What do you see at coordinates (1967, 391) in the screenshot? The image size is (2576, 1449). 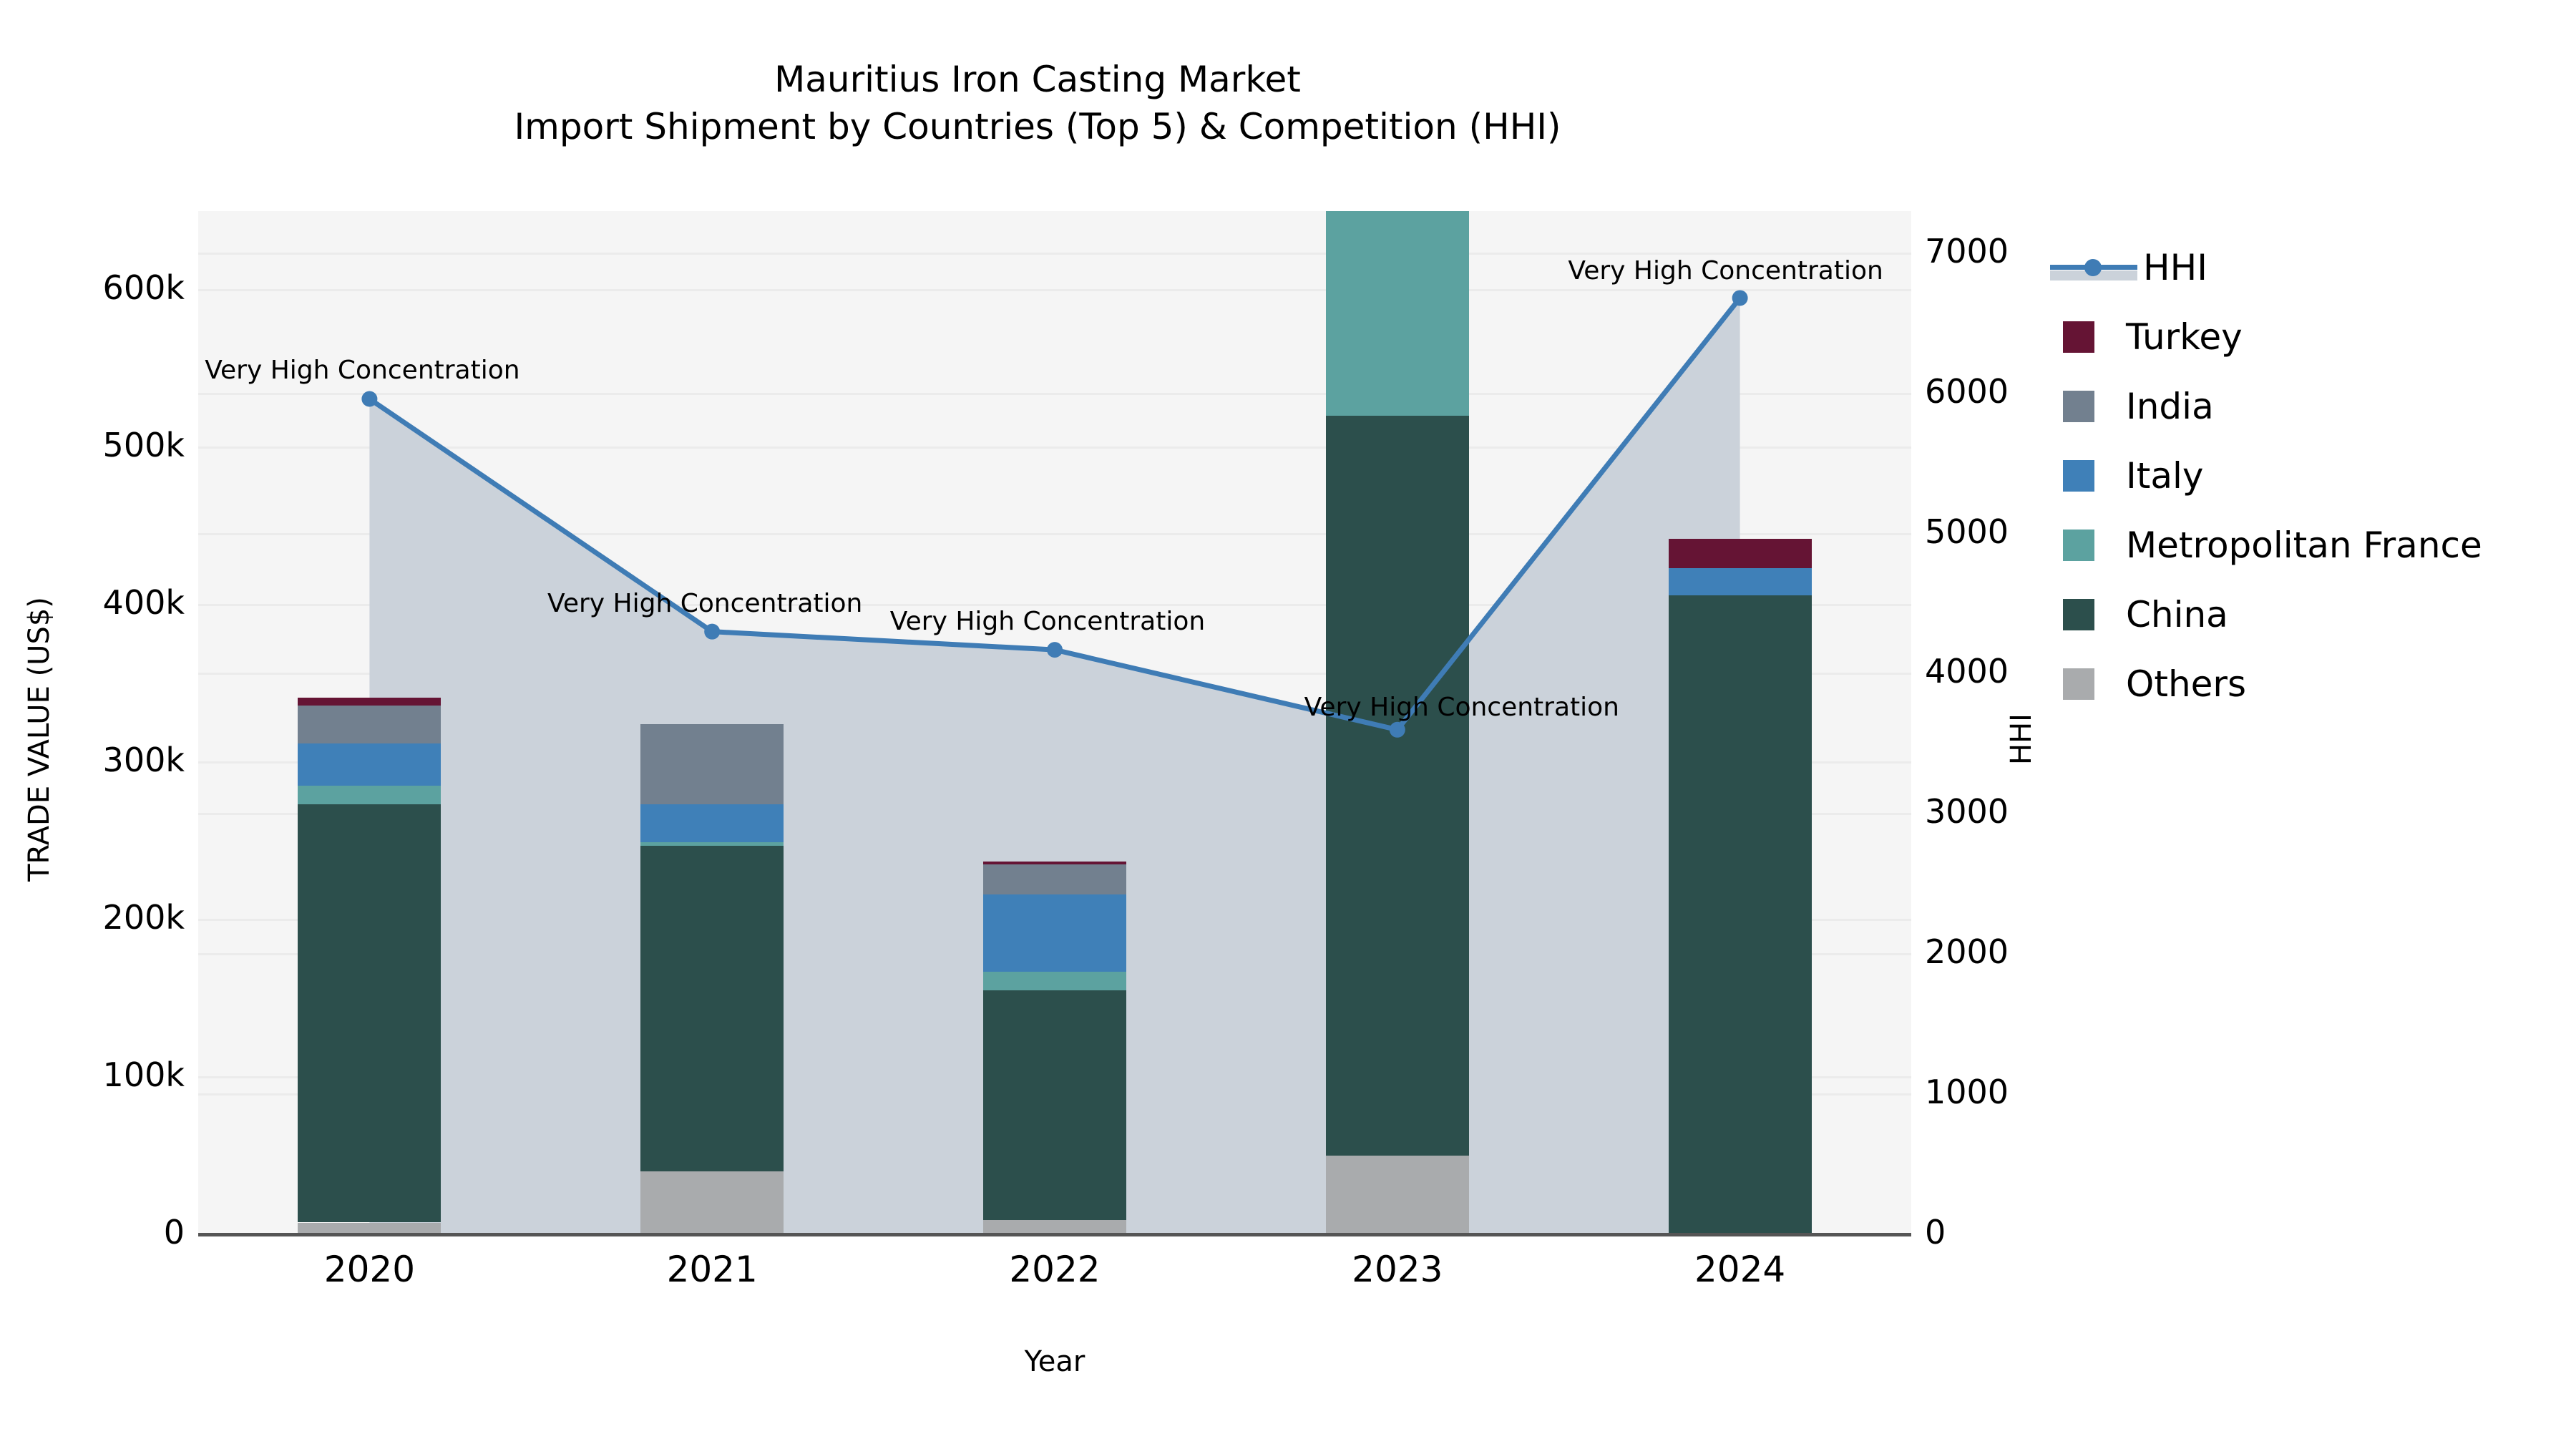 I see `y-tick-right-label: 6000` at bounding box center [1967, 391].